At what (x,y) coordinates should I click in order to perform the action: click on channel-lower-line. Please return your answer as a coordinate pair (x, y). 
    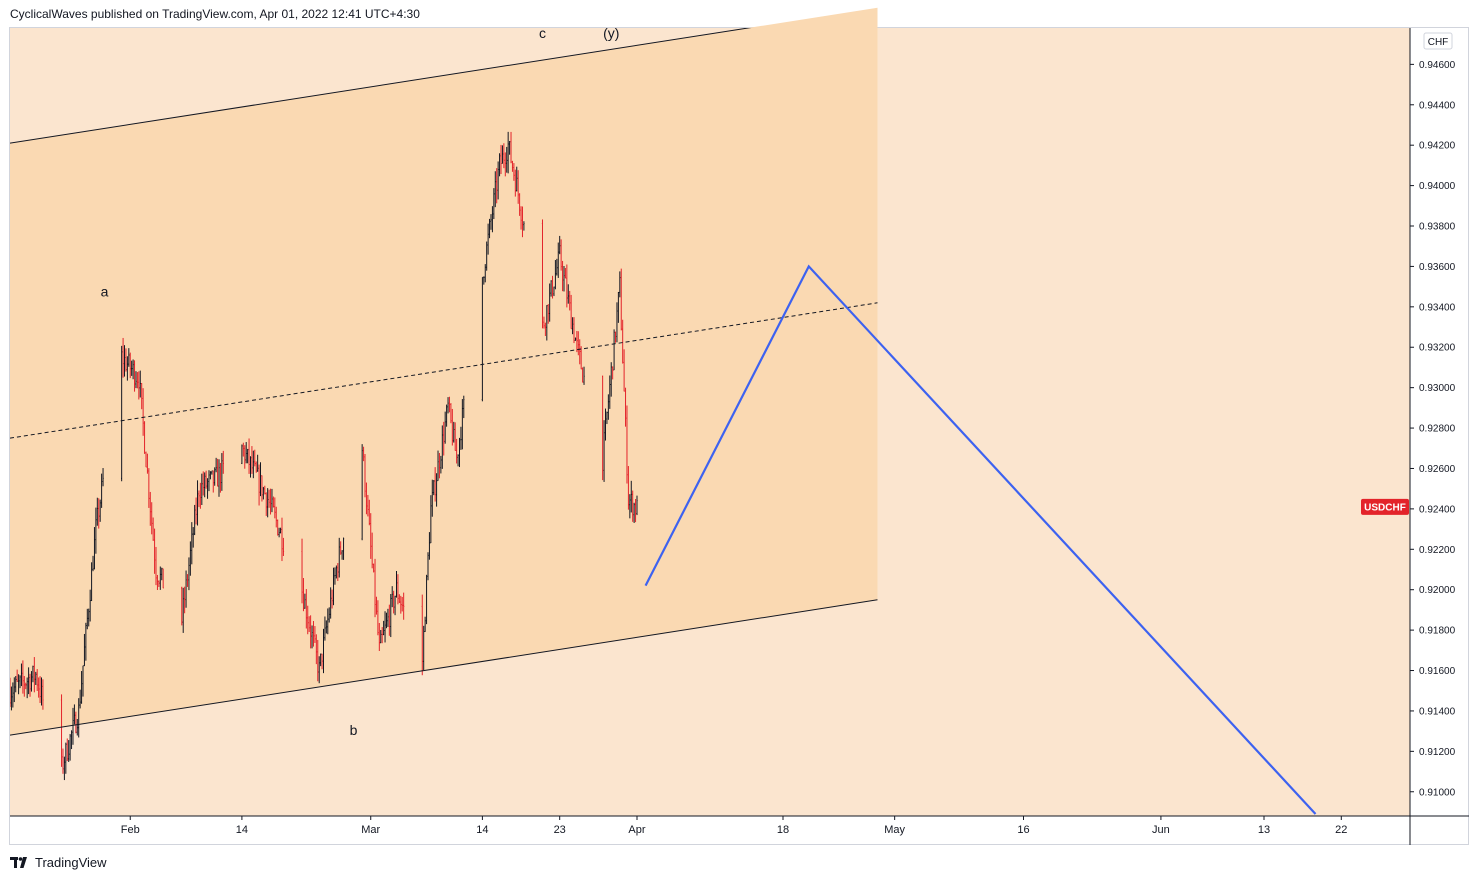
    Looking at the image, I should click on (444, 667).